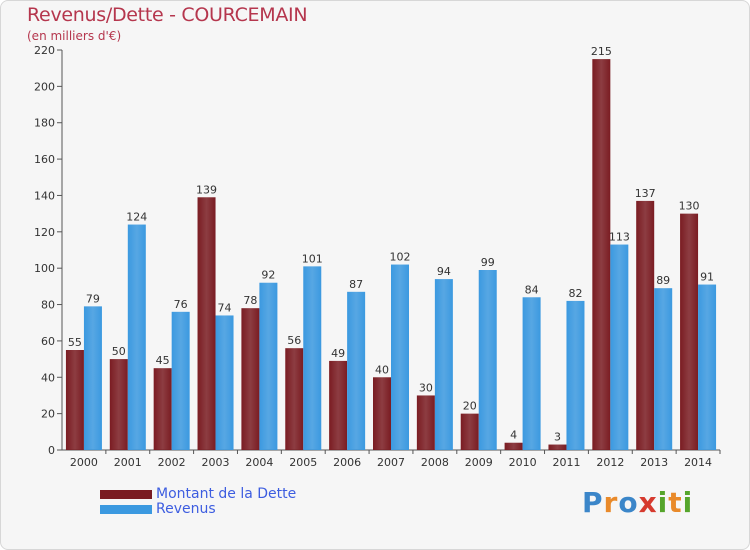 Image resolution: width=750 pixels, height=550 pixels. Describe the element at coordinates (225, 307) in the screenshot. I see `bar-value-label: 74` at that location.